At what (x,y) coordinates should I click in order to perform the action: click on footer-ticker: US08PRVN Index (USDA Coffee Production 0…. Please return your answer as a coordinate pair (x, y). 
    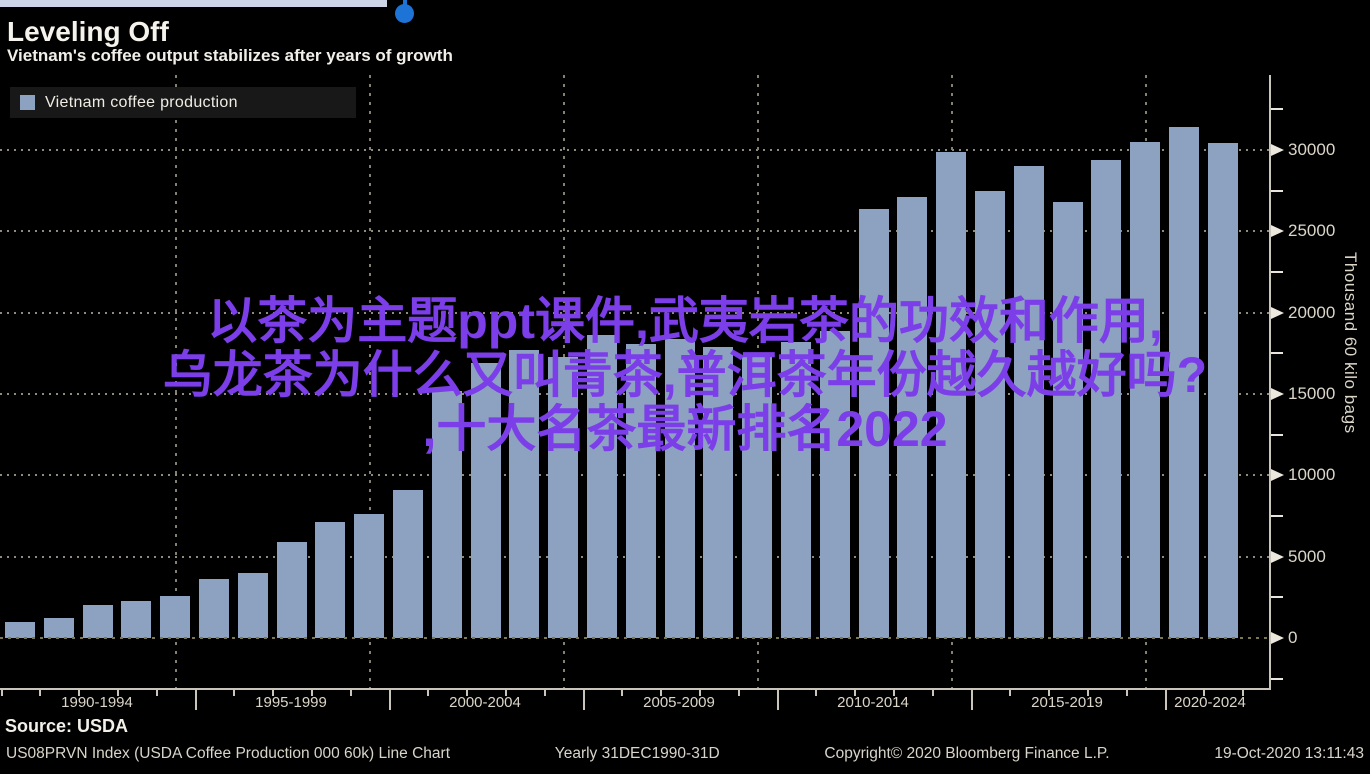
    Looking at the image, I should click on (228, 753).